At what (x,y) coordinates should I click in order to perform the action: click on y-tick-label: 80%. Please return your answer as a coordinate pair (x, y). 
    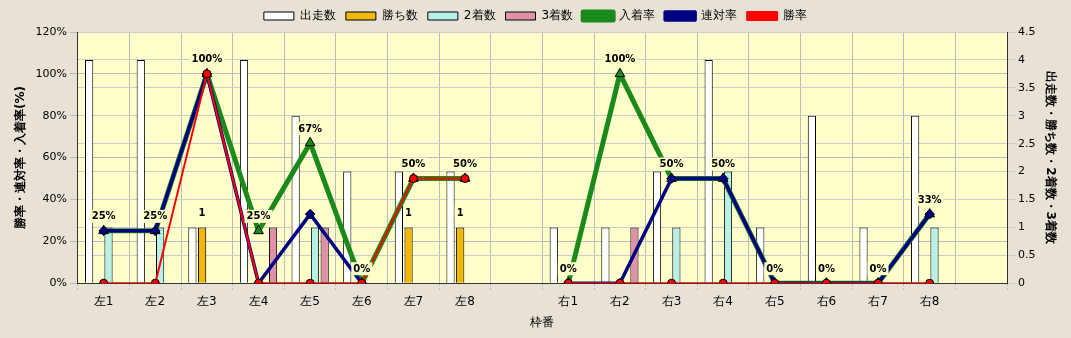
    Looking at the image, I should click on (54, 115).